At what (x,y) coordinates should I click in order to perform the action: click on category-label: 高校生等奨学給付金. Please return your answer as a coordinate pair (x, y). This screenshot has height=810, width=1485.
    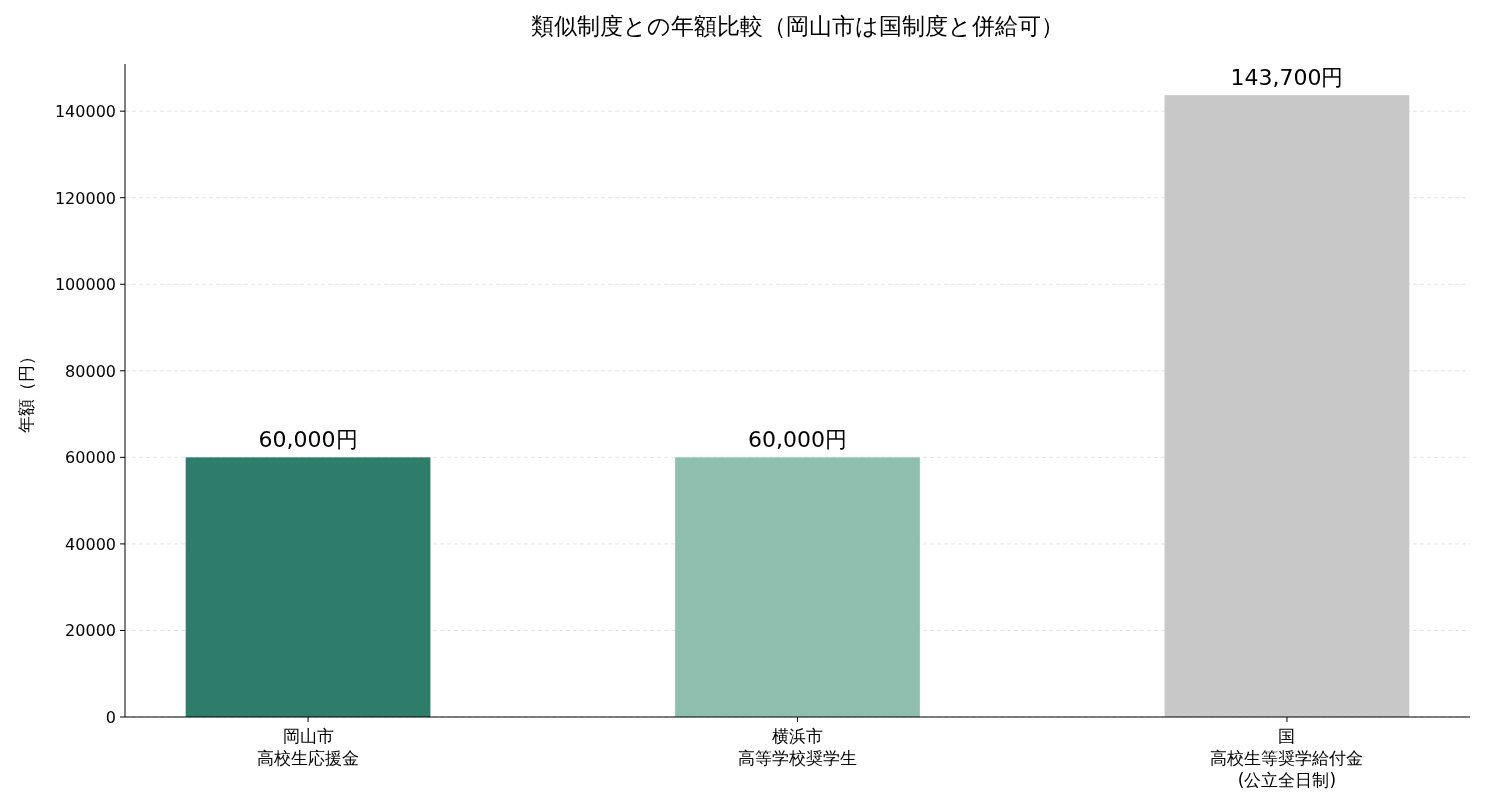
    Looking at the image, I should click on (1287, 758).